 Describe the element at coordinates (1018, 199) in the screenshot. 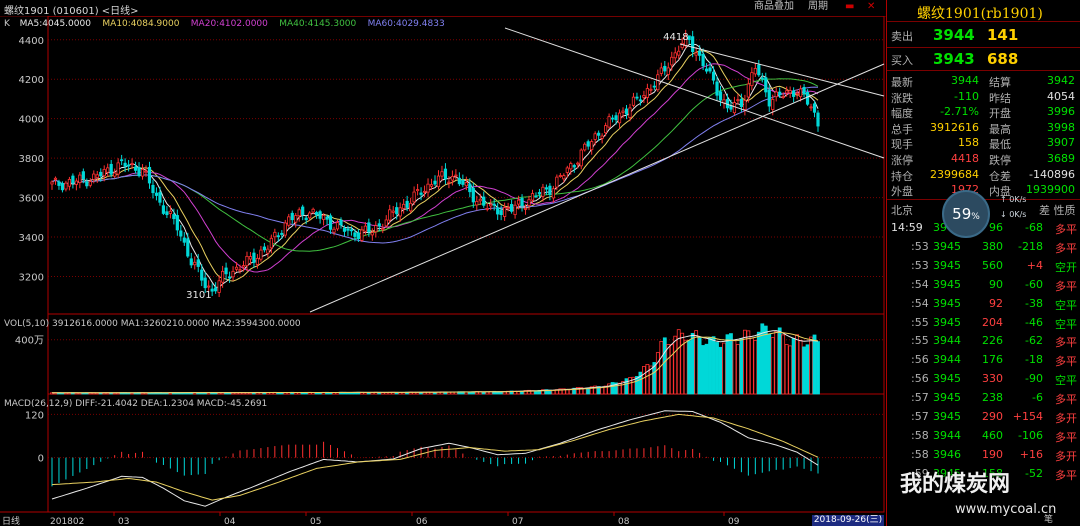

I see `speed-up: 0K/s` at that location.